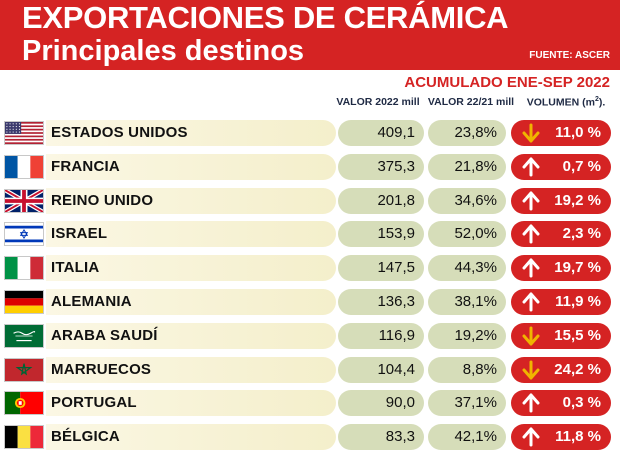 The image size is (620, 454). I want to click on period-label: ACUMULADO ENE-SEP 2022, so click(507, 82).